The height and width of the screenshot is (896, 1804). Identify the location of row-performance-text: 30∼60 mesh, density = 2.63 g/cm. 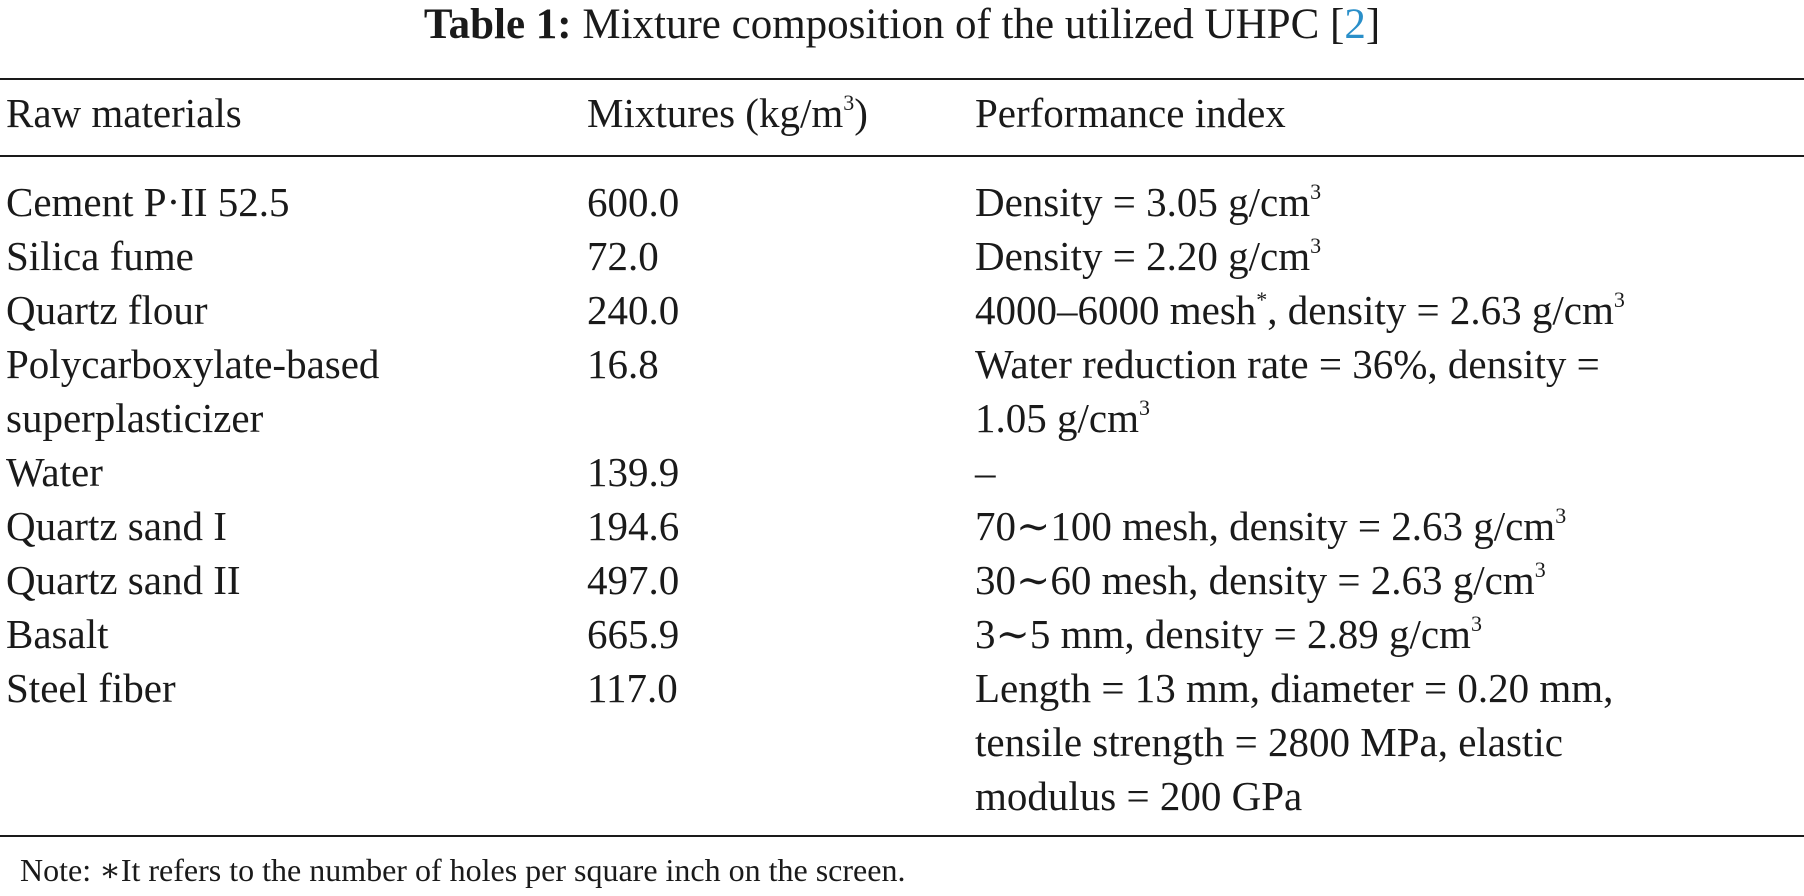
(1255, 580).